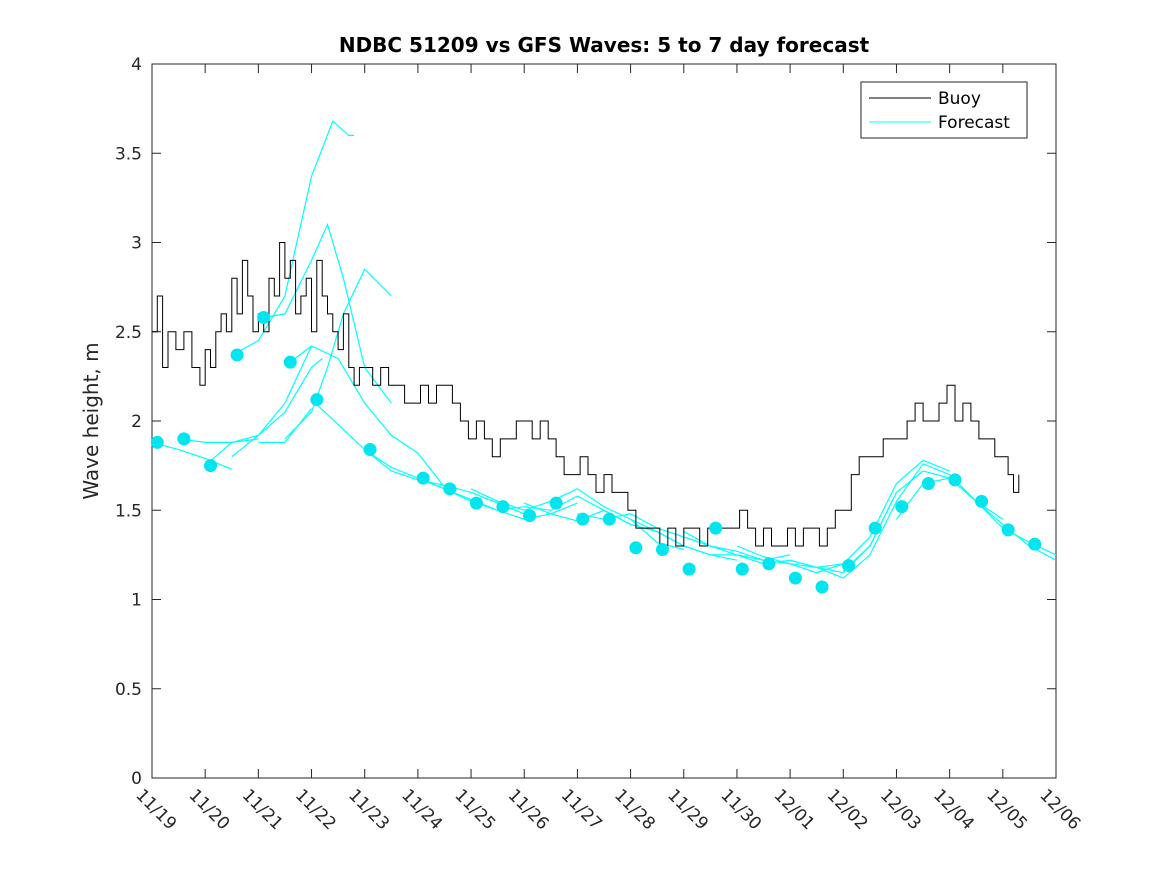 This screenshot has width=1167, height=875. I want to click on legend-box, so click(944, 110).